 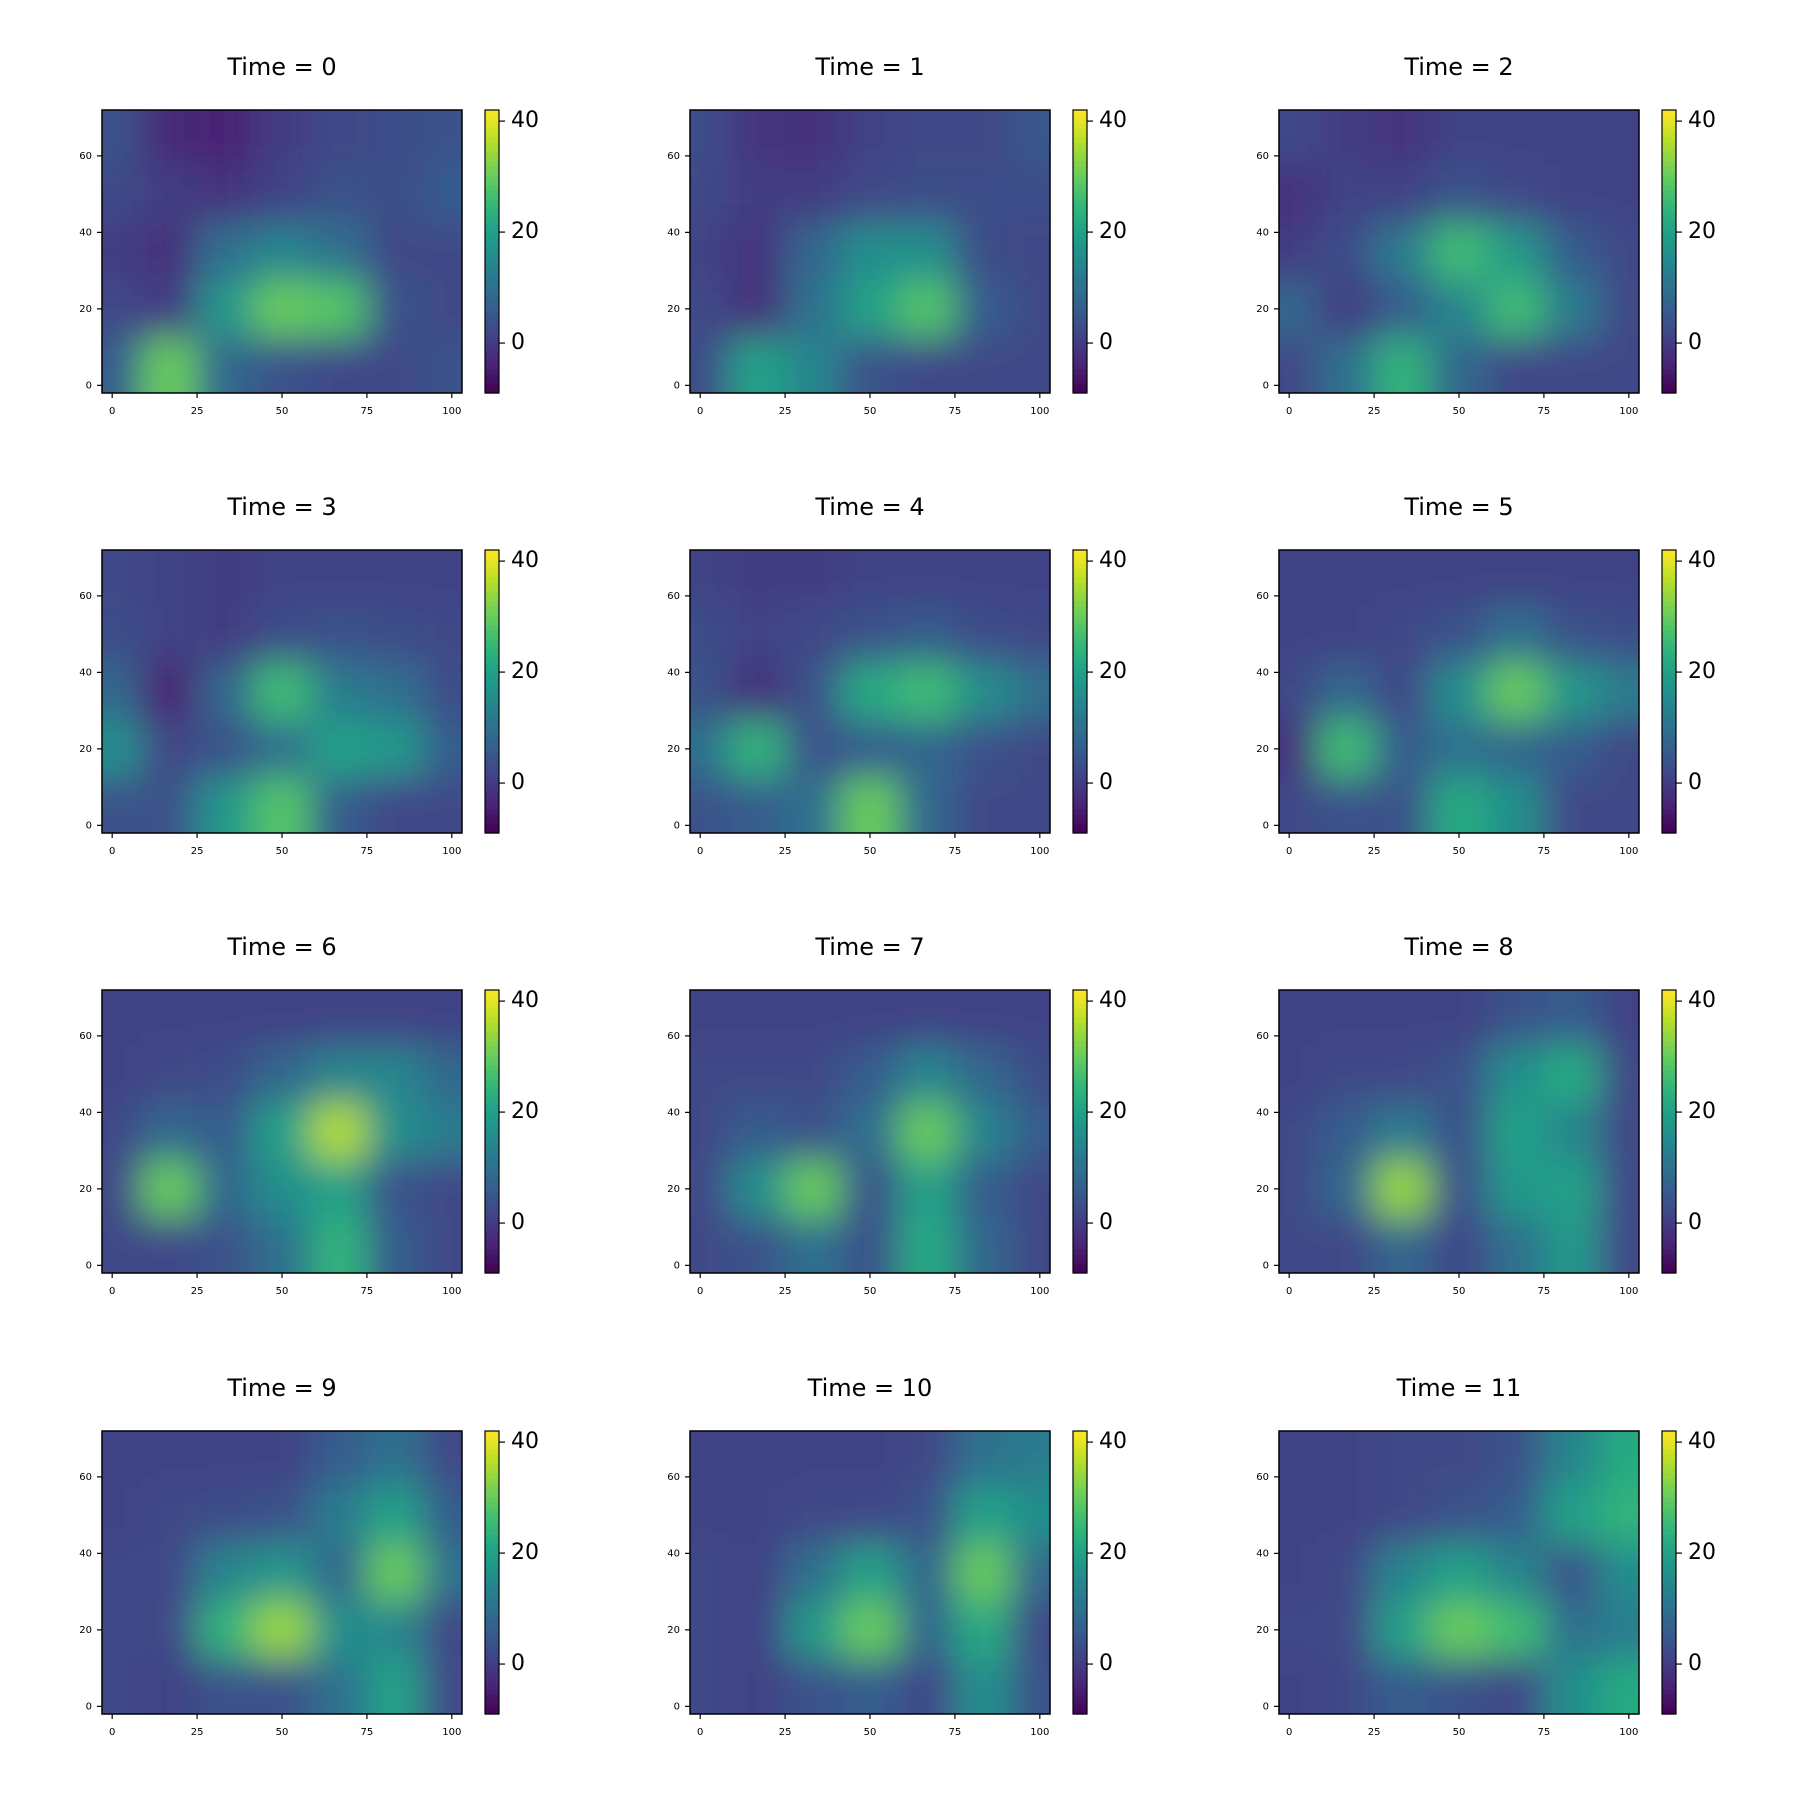 What do you see at coordinates (197, 1732) in the screenshot?
I see `x-tick-label: 25` at bounding box center [197, 1732].